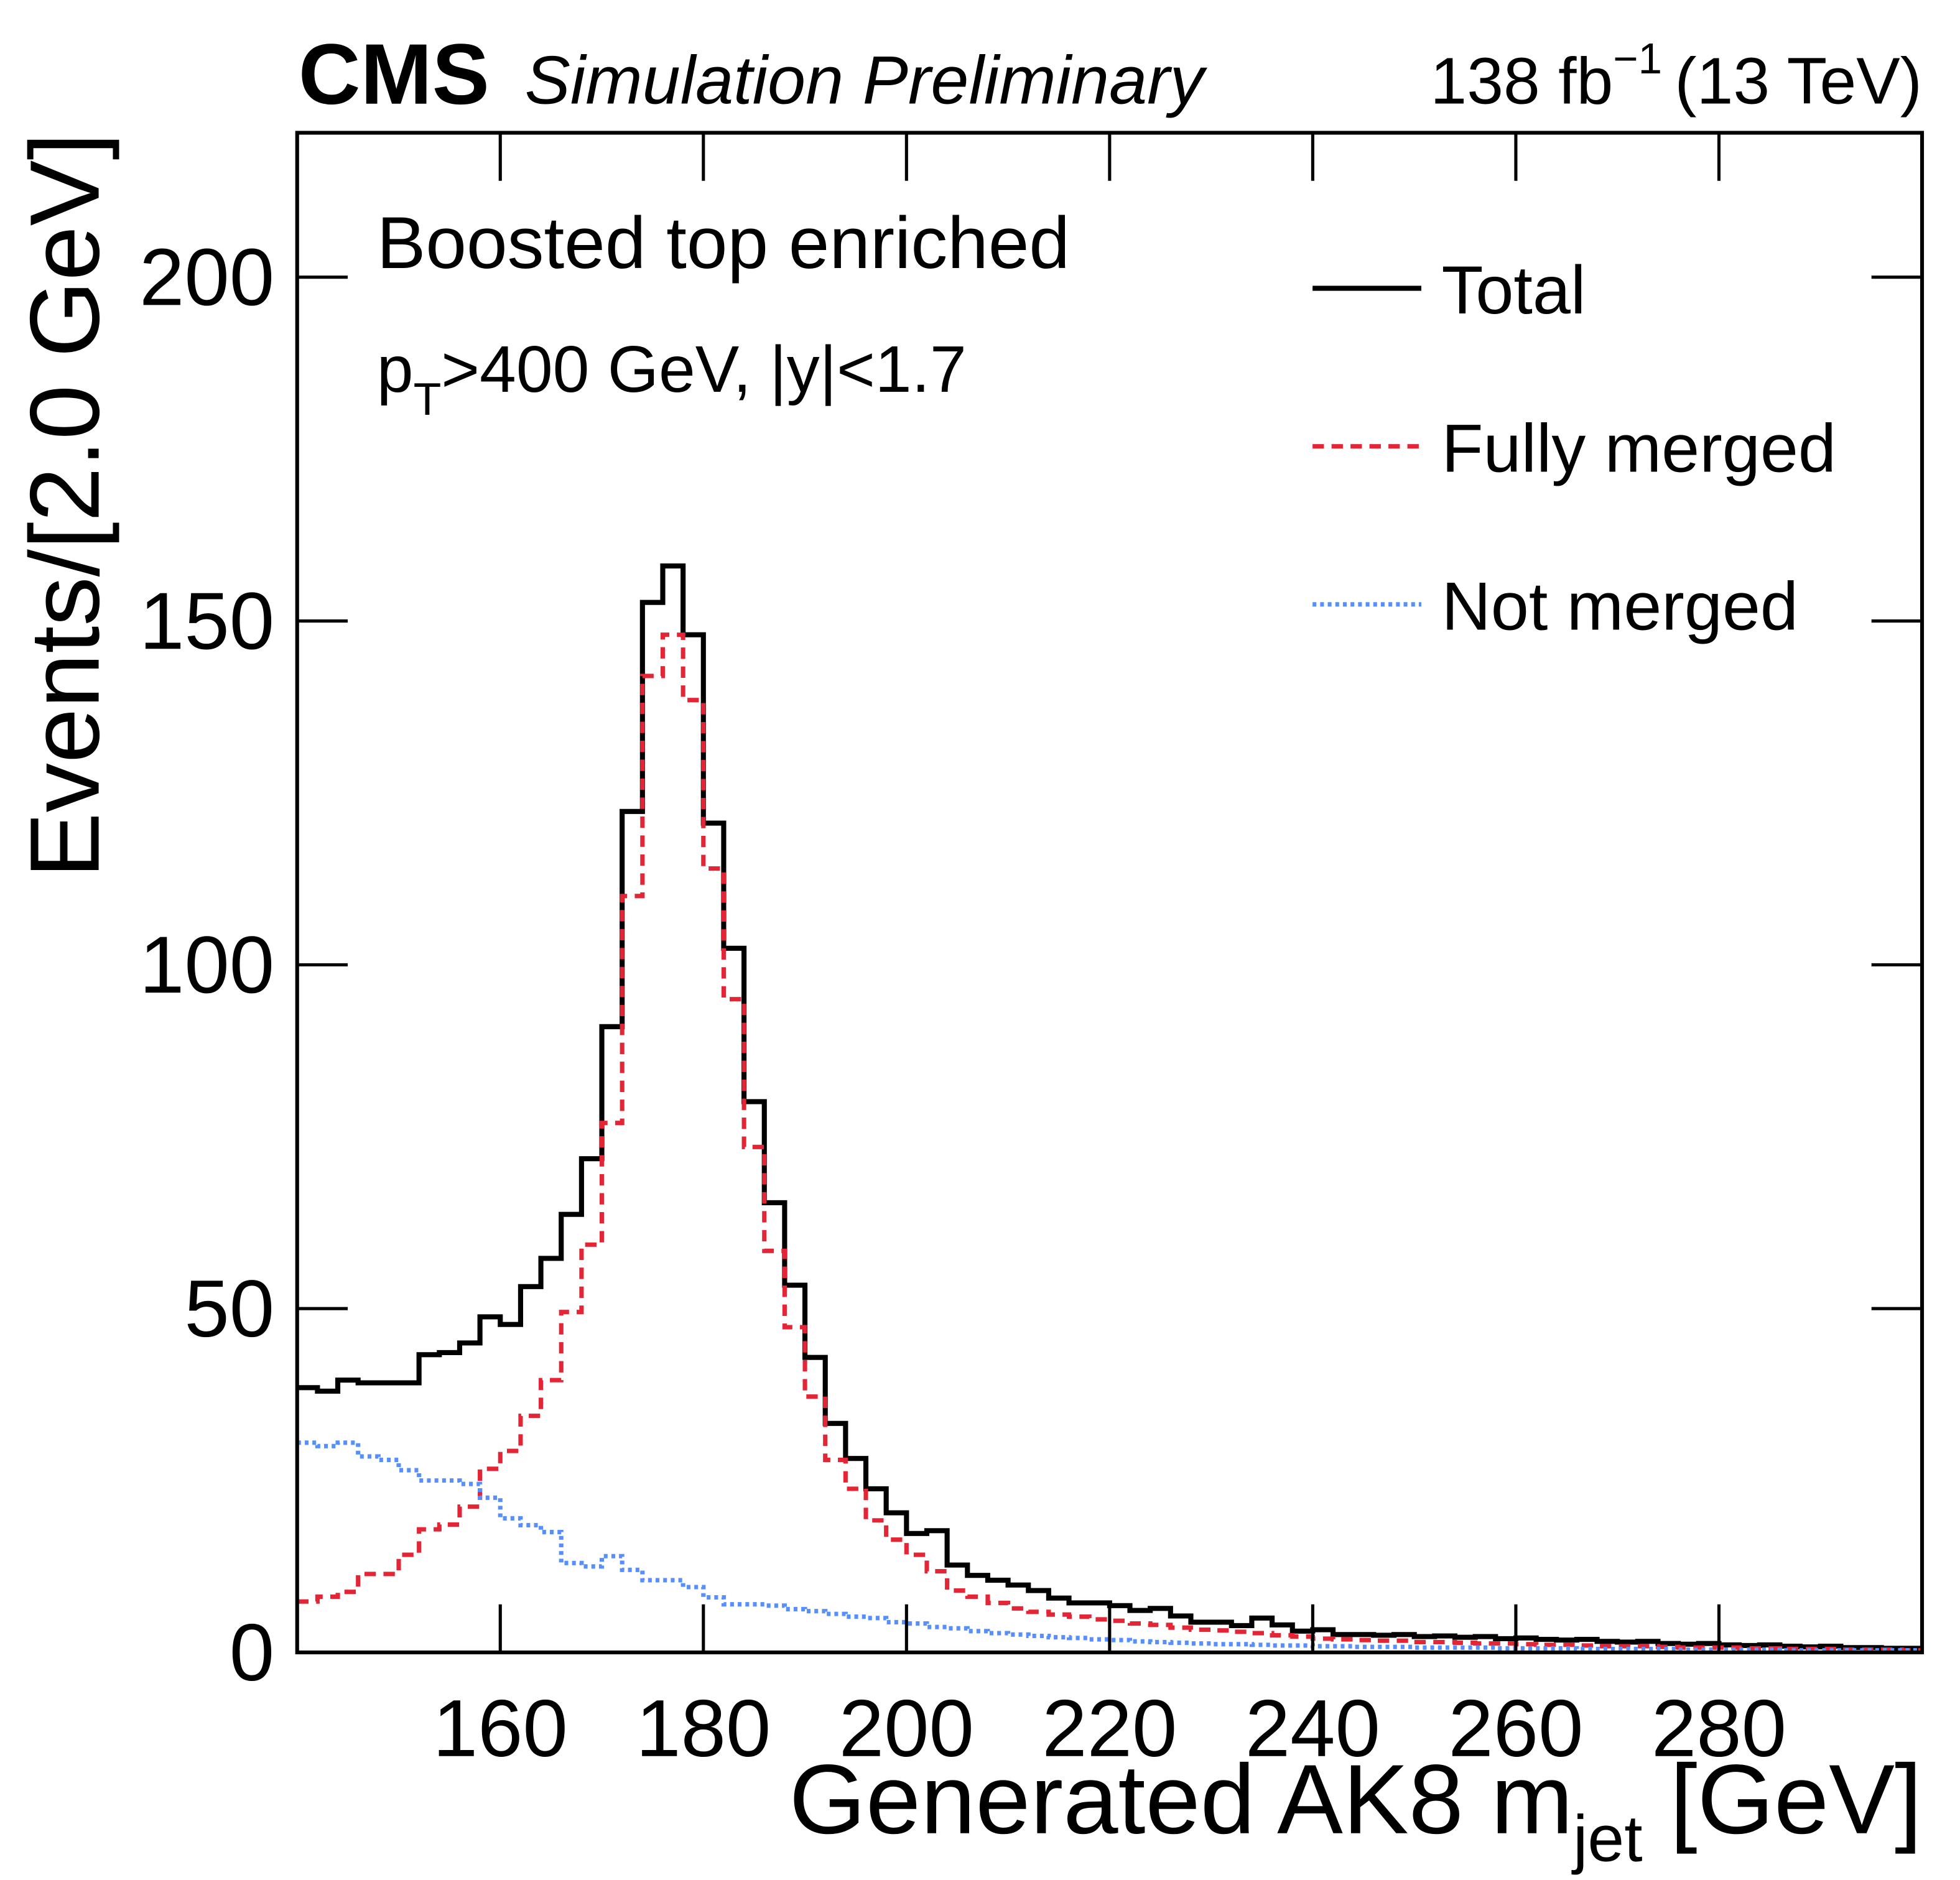  I want to click on lumi-label: 138 fb−1 (13 TeV), so click(1676, 76).